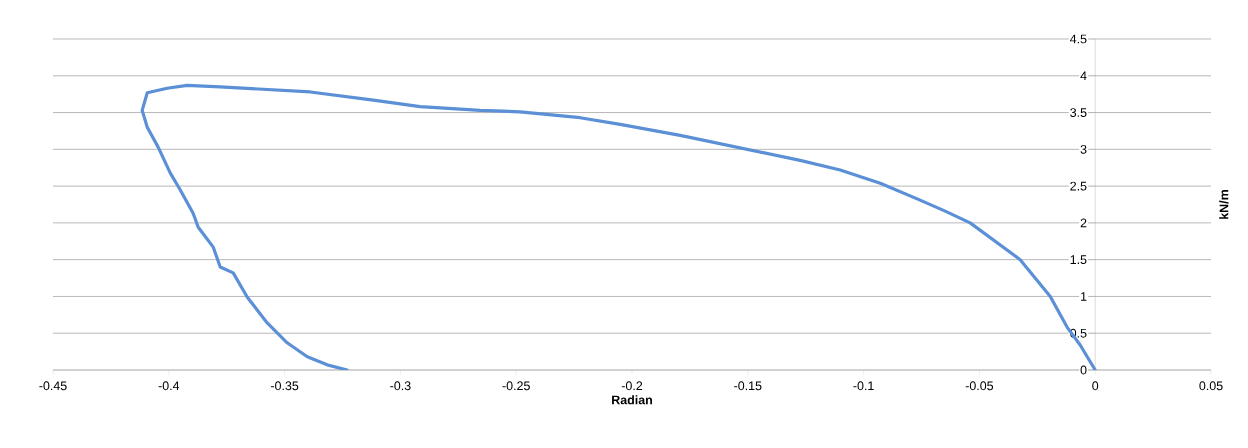 Image resolution: width=1248 pixels, height=448 pixels. What do you see at coordinates (169, 386) in the screenshot?
I see `x-tick-label: -0.4` at bounding box center [169, 386].